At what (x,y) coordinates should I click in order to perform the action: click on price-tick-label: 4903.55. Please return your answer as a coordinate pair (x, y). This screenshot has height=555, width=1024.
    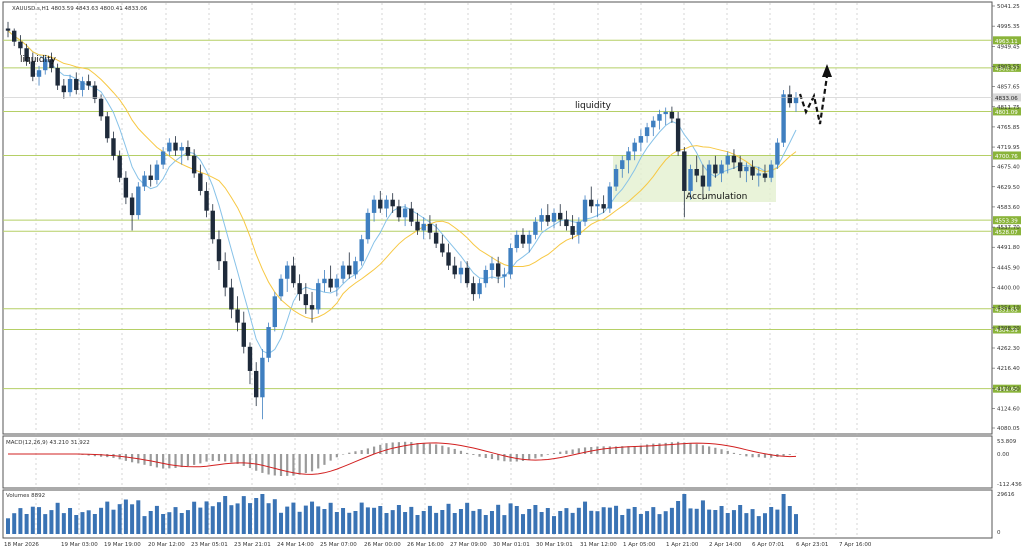
    Looking at the image, I should click on (1008, 67).